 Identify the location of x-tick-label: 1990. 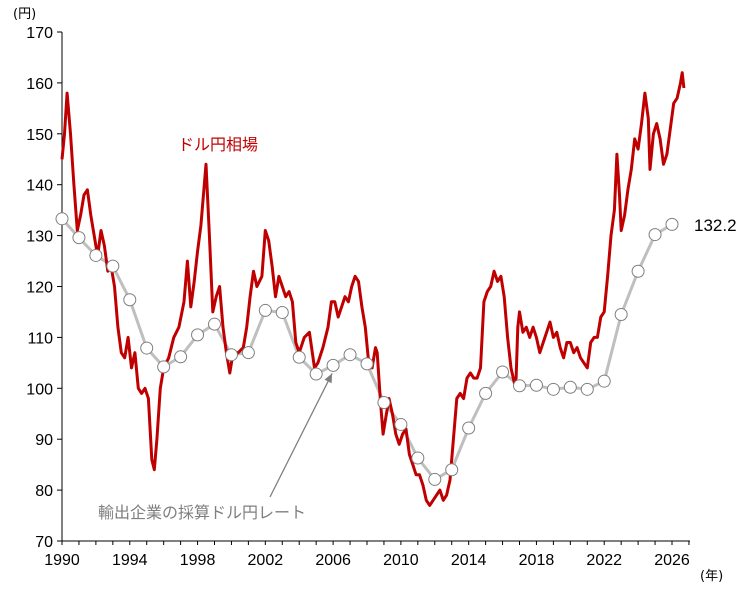
(62, 560).